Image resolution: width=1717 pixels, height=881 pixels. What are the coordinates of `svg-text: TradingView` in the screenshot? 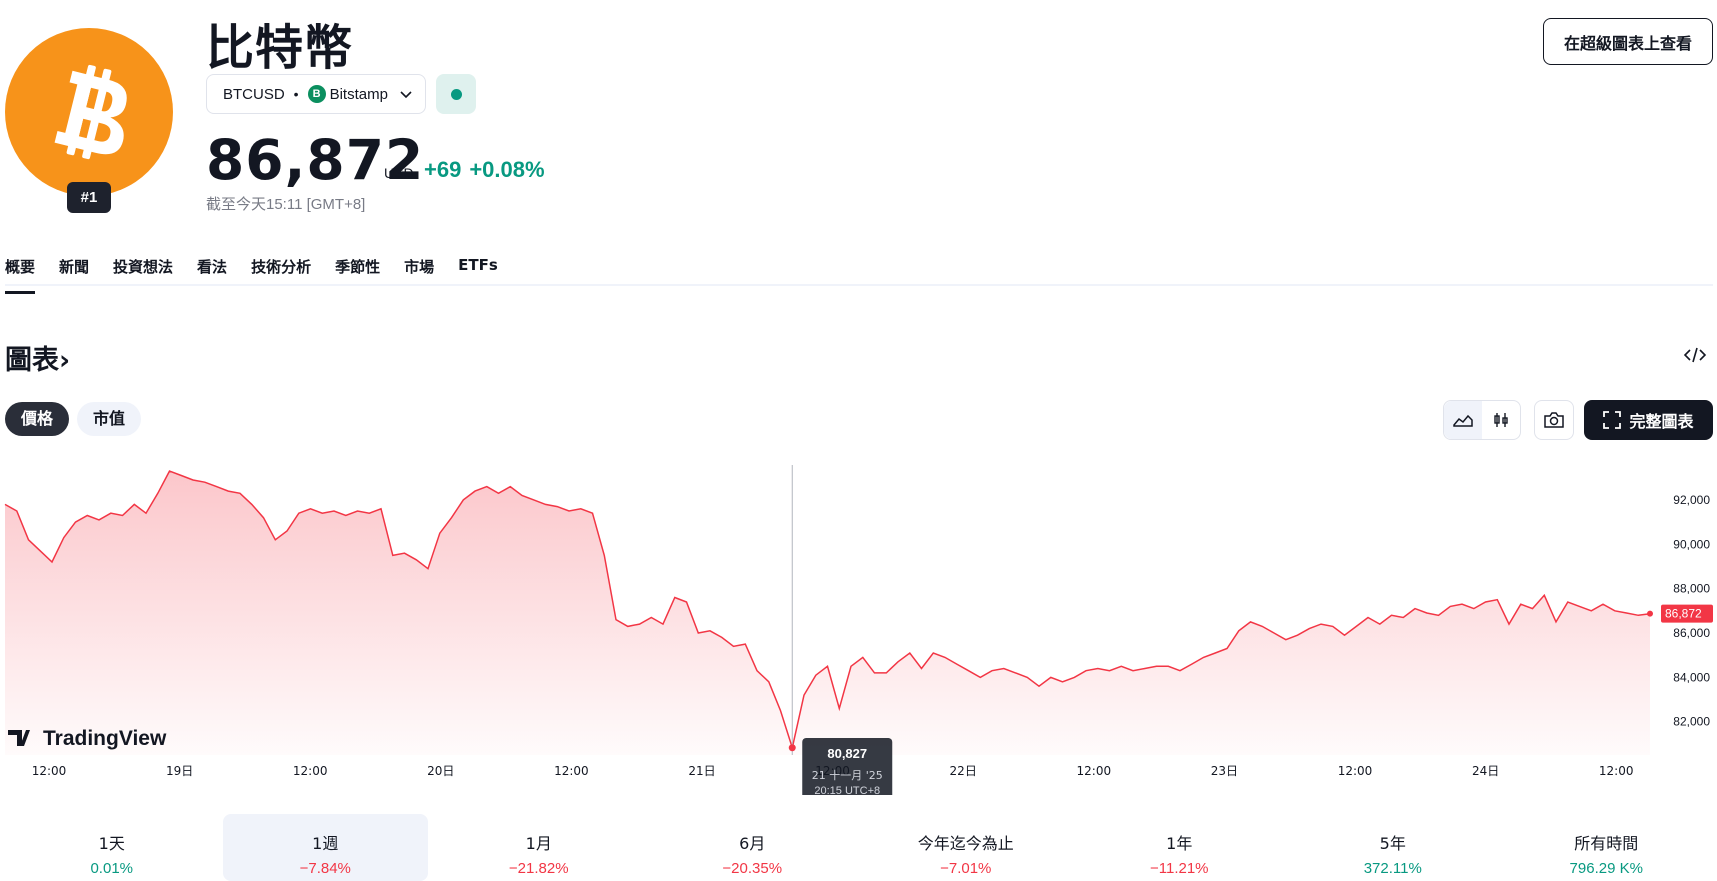 It's located at (105, 738).